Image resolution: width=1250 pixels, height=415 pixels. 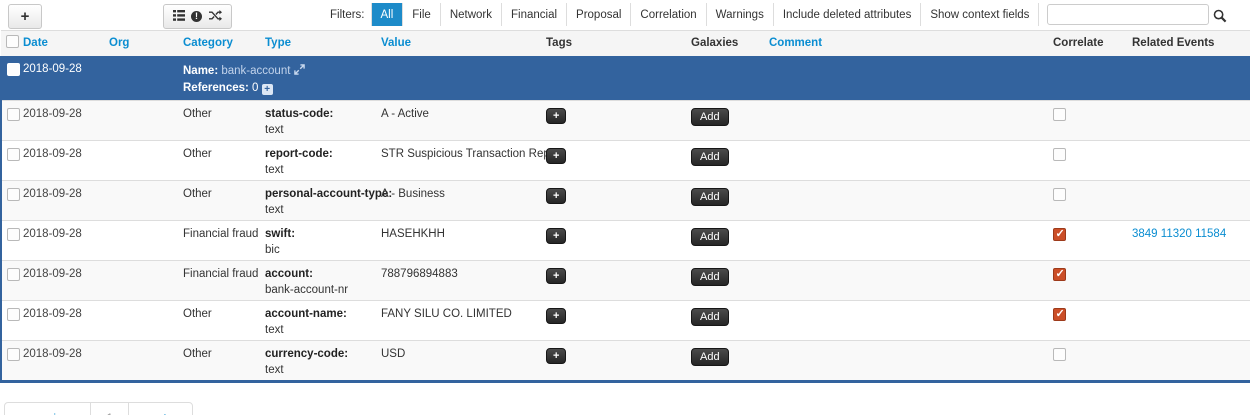 I want to click on category-cell: Financial fraud, so click(x=221, y=273).